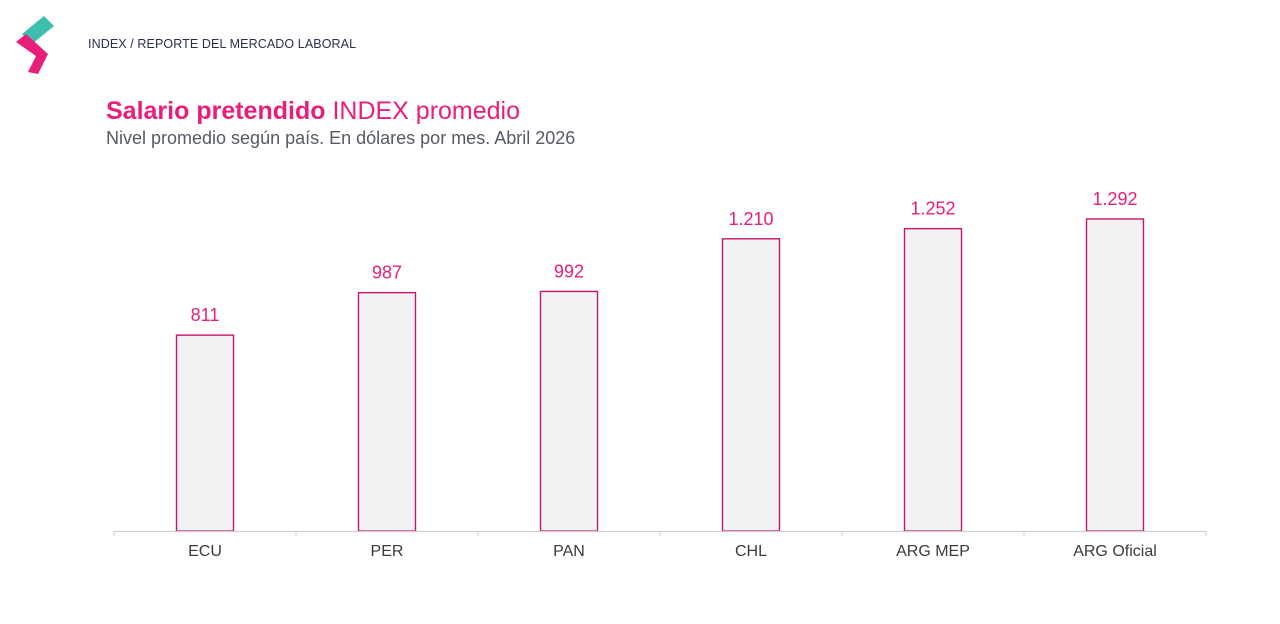 The image size is (1280, 624). I want to click on data-label: 811, so click(205, 315).